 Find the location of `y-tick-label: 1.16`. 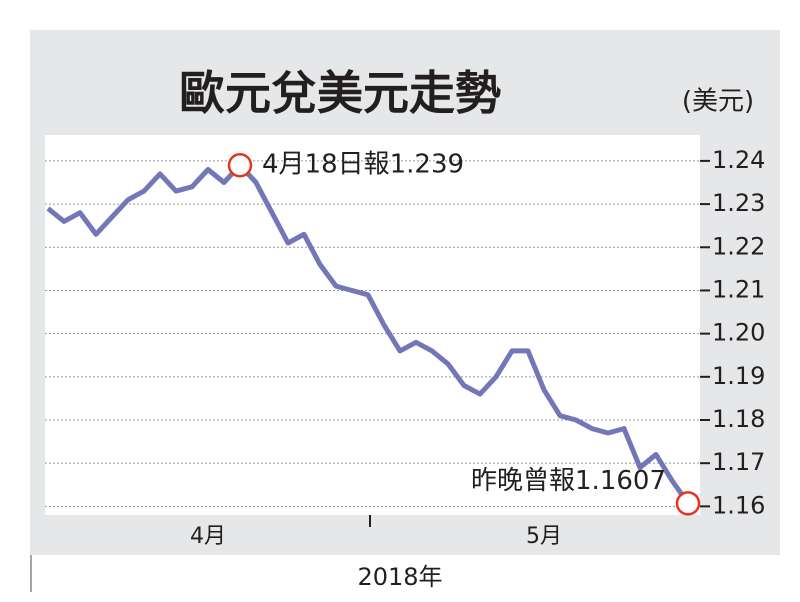

y-tick-label: 1.16 is located at coordinates (738, 505).